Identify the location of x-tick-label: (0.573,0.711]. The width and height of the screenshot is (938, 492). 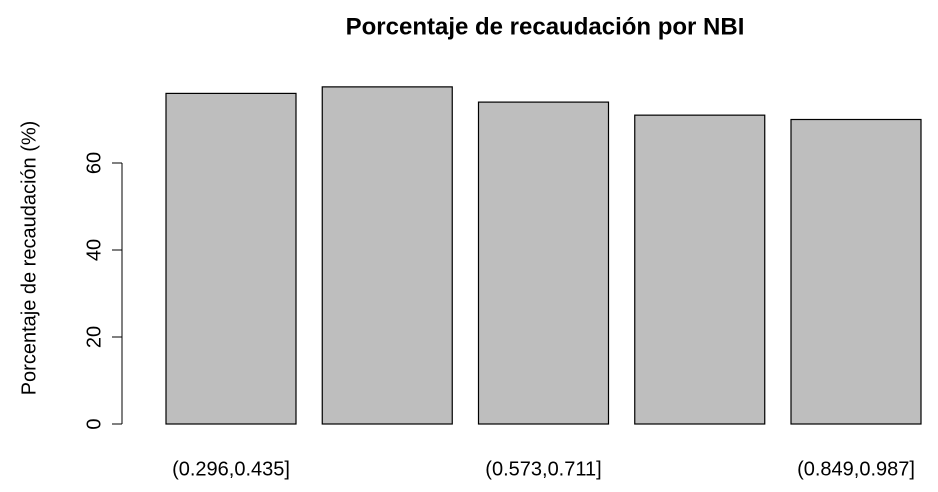
(543, 469).